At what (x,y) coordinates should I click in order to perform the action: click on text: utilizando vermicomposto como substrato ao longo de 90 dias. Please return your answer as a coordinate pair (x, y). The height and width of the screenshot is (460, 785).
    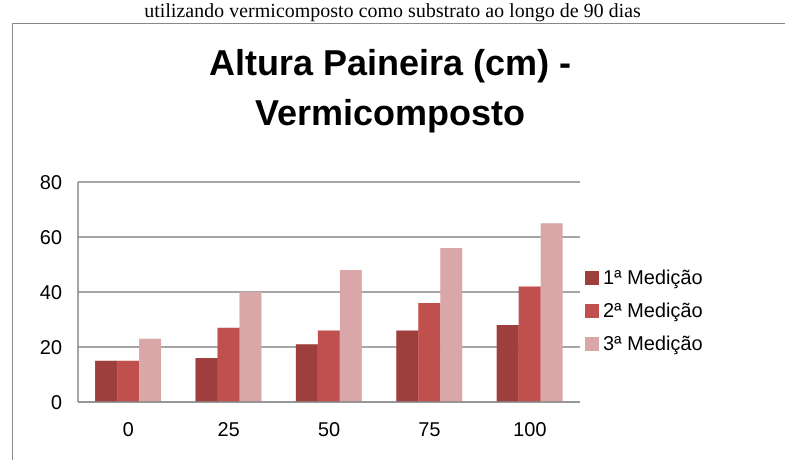
    Looking at the image, I should click on (392, 11).